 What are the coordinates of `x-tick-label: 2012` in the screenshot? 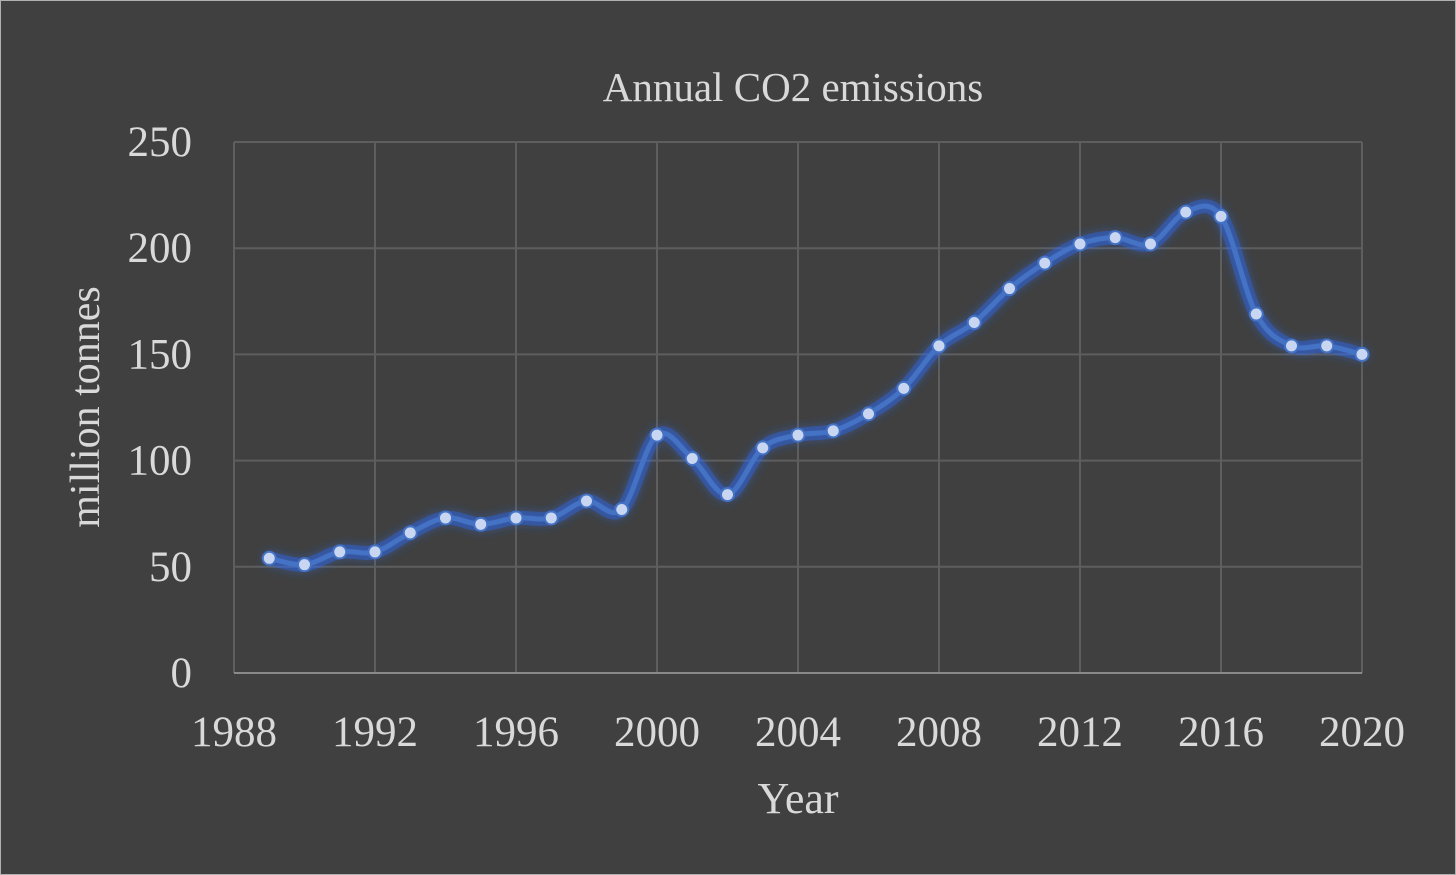 It's located at (1080, 732).